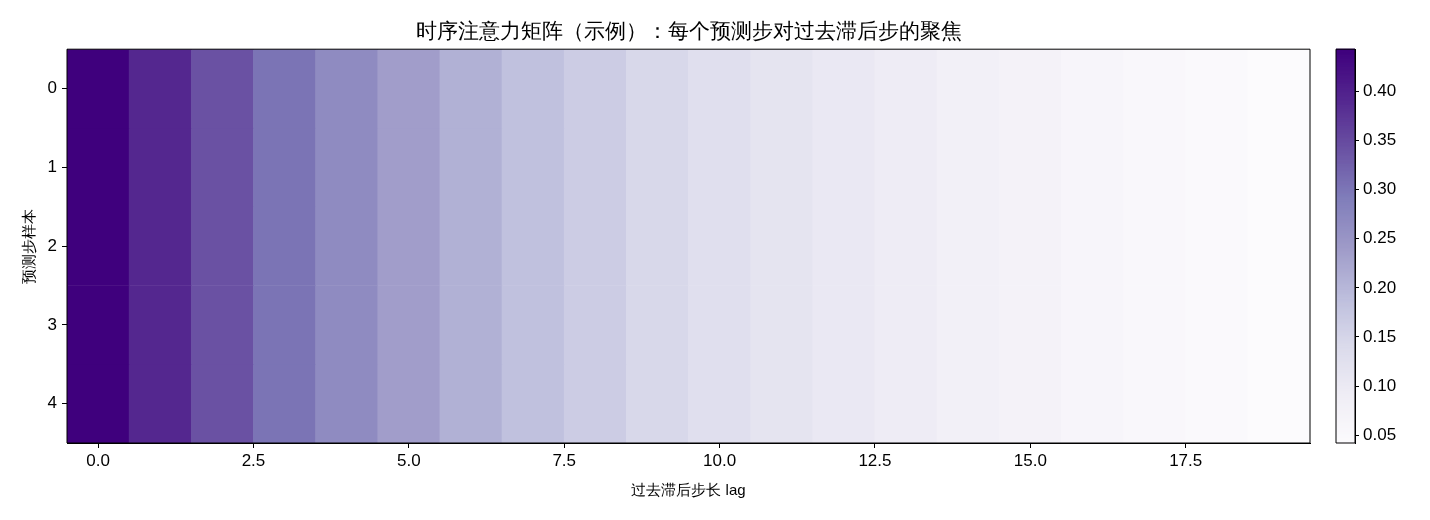 The width and height of the screenshot is (1430, 520). What do you see at coordinates (1186, 460) in the screenshot?
I see `x-tick-label: 17.5` at bounding box center [1186, 460].